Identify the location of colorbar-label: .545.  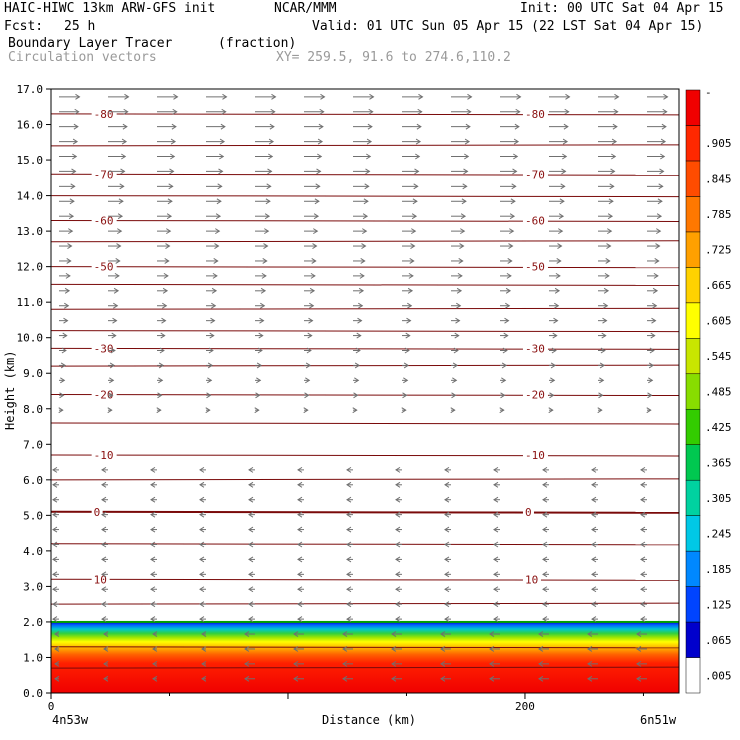
(718, 356).